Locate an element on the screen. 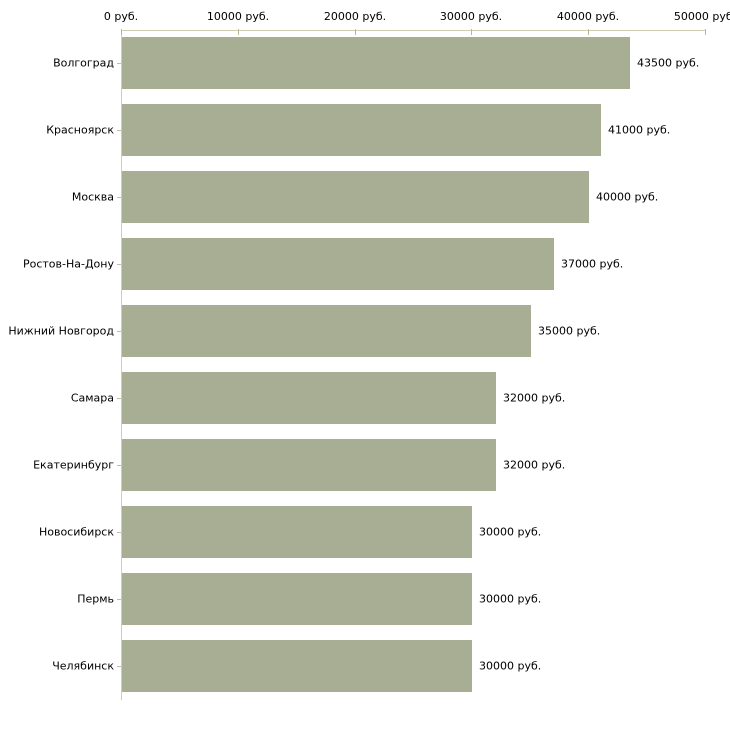 This screenshot has height=730, width=730. bar-Пермь is located at coordinates (297, 599).